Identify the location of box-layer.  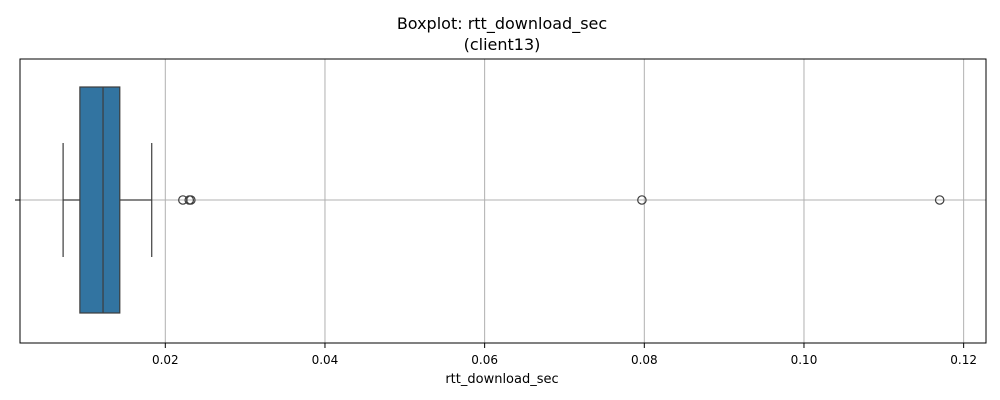
(107, 200).